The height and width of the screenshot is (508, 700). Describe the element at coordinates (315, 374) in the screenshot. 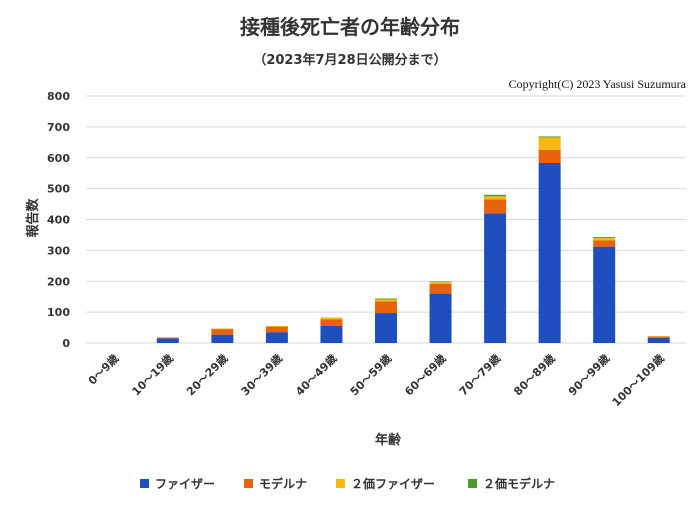

I see `x-tick-label: 40～49歳` at that location.